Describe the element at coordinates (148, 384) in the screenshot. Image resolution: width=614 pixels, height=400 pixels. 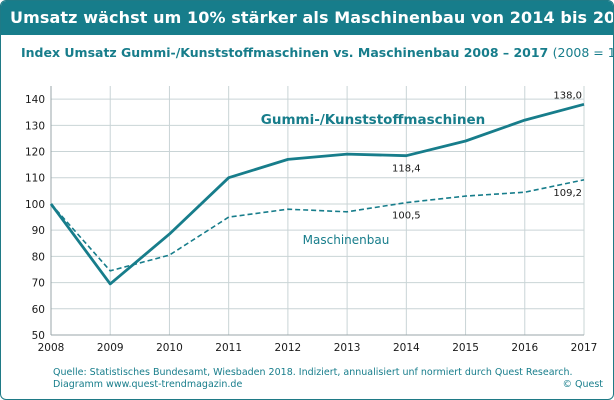
I see `source-line-2: Diagramm www.quest-trendmagazin.de` at that location.